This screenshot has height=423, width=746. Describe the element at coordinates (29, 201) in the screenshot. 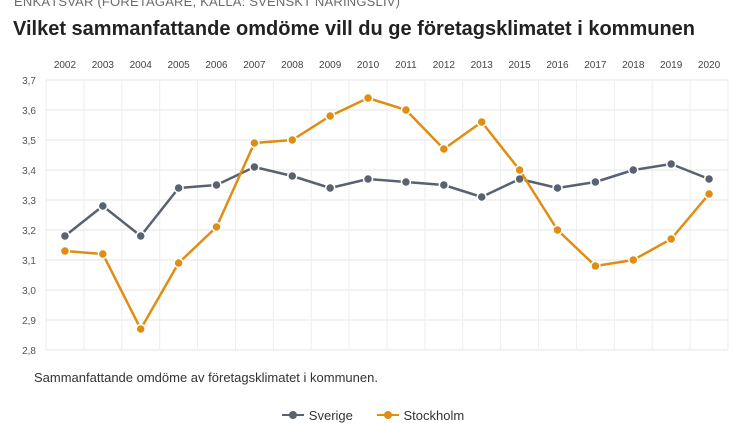

I see `y-tick-label: 3,3` at that location.